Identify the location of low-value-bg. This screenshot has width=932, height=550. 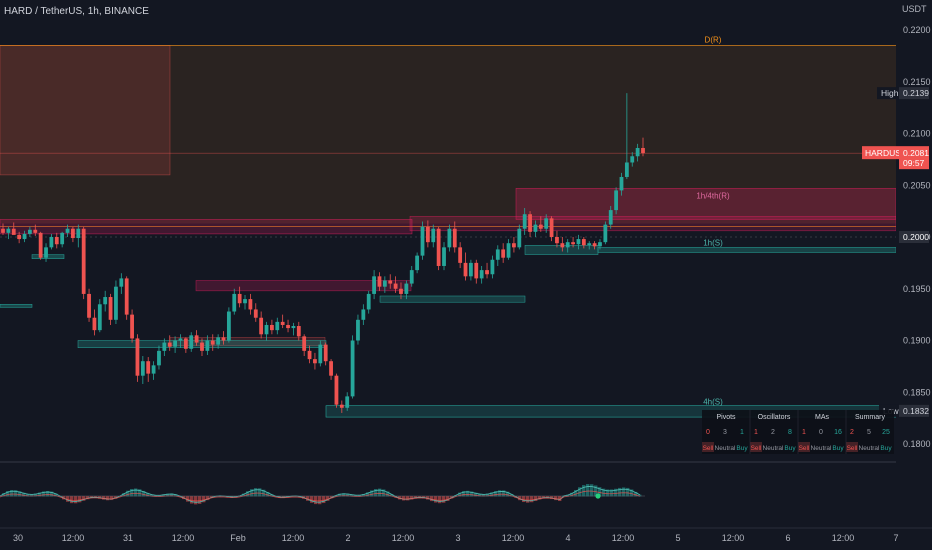
(914, 410).